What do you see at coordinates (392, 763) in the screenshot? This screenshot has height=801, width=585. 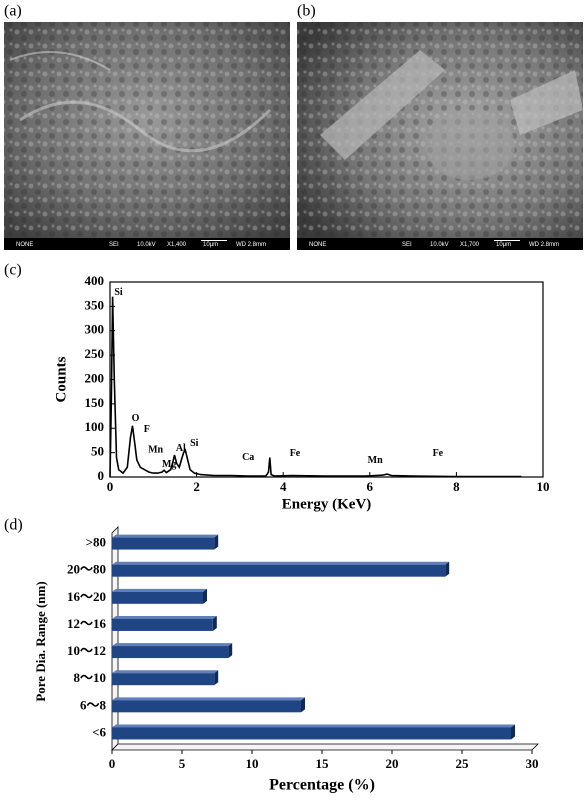 I see `x-tick-label: 20` at bounding box center [392, 763].